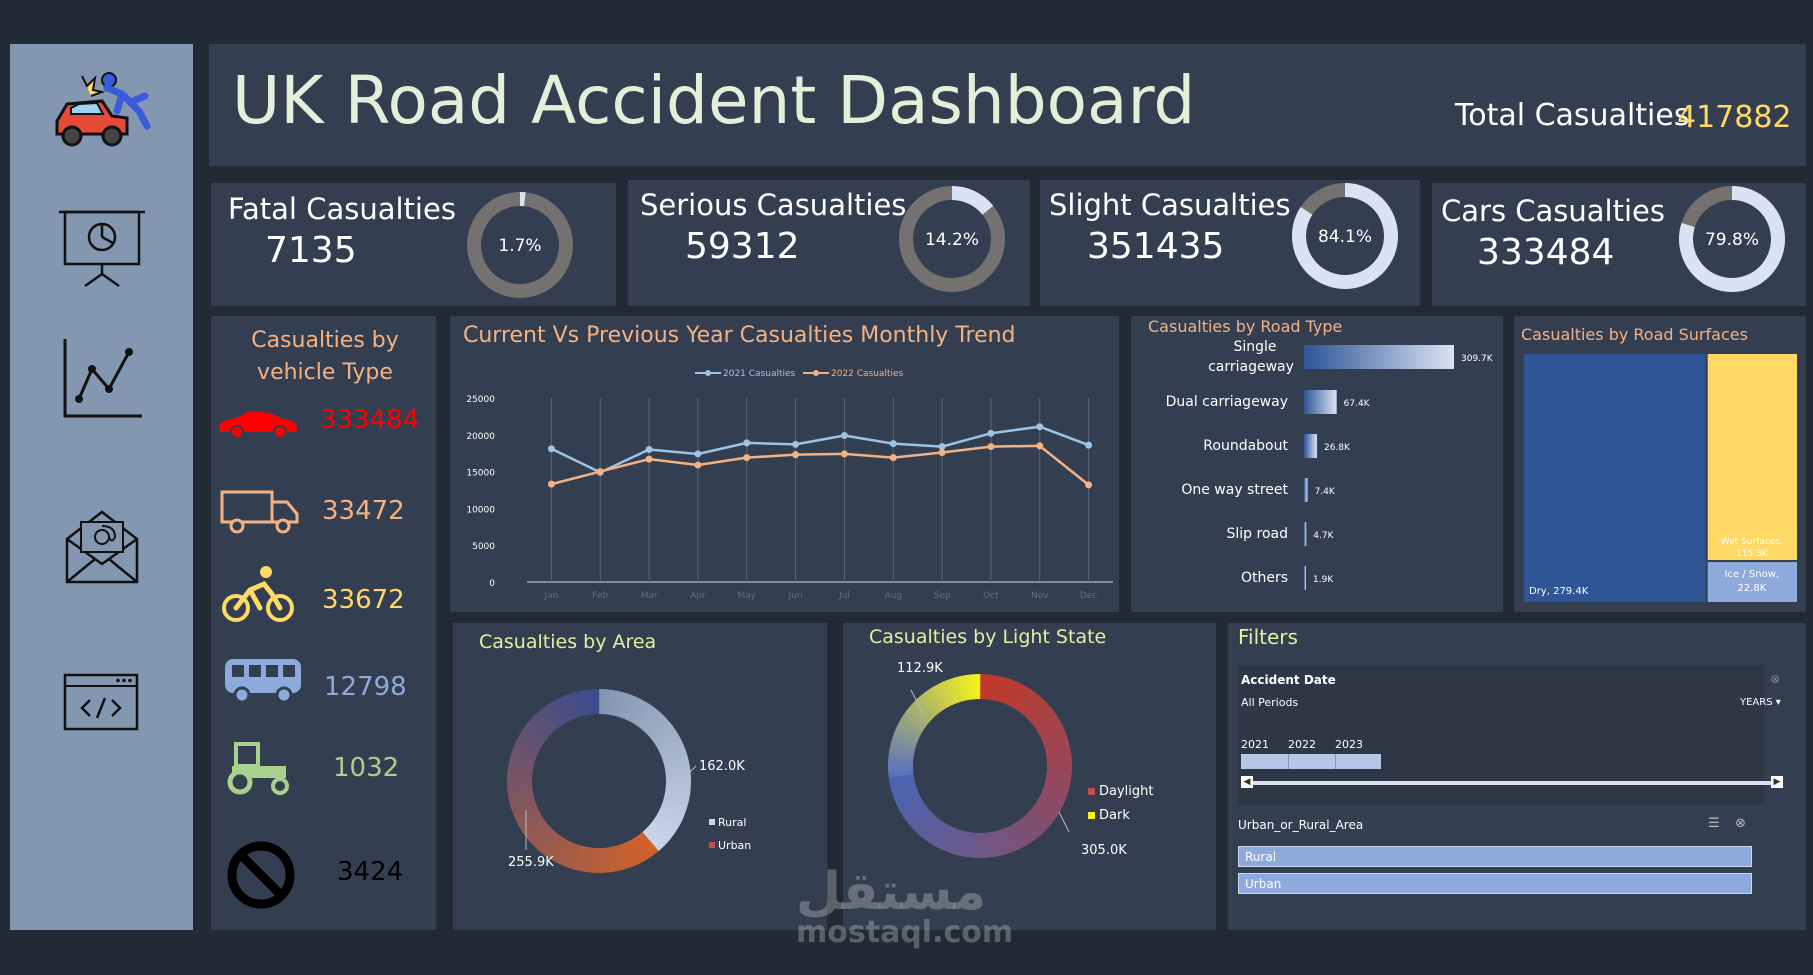 The image size is (1813, 975). Describe the element at coordinates (742, 246) in the screenshot. I see `kpi-value: 59312` at that location.